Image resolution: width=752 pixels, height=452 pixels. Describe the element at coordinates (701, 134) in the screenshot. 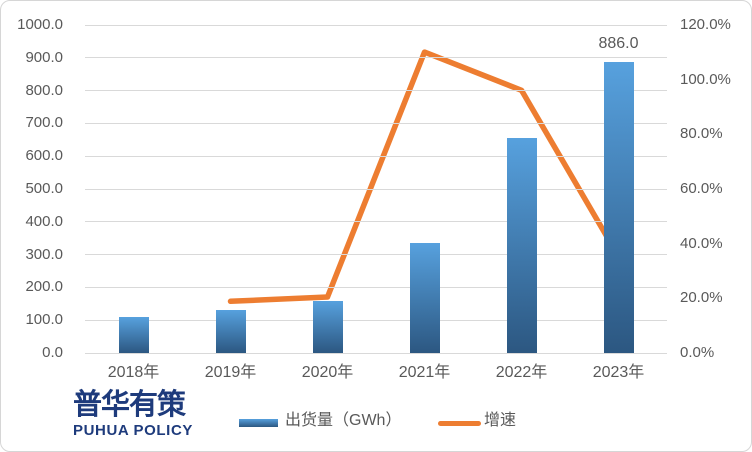

I see `right-axis-tick: 80.0%` at that location.